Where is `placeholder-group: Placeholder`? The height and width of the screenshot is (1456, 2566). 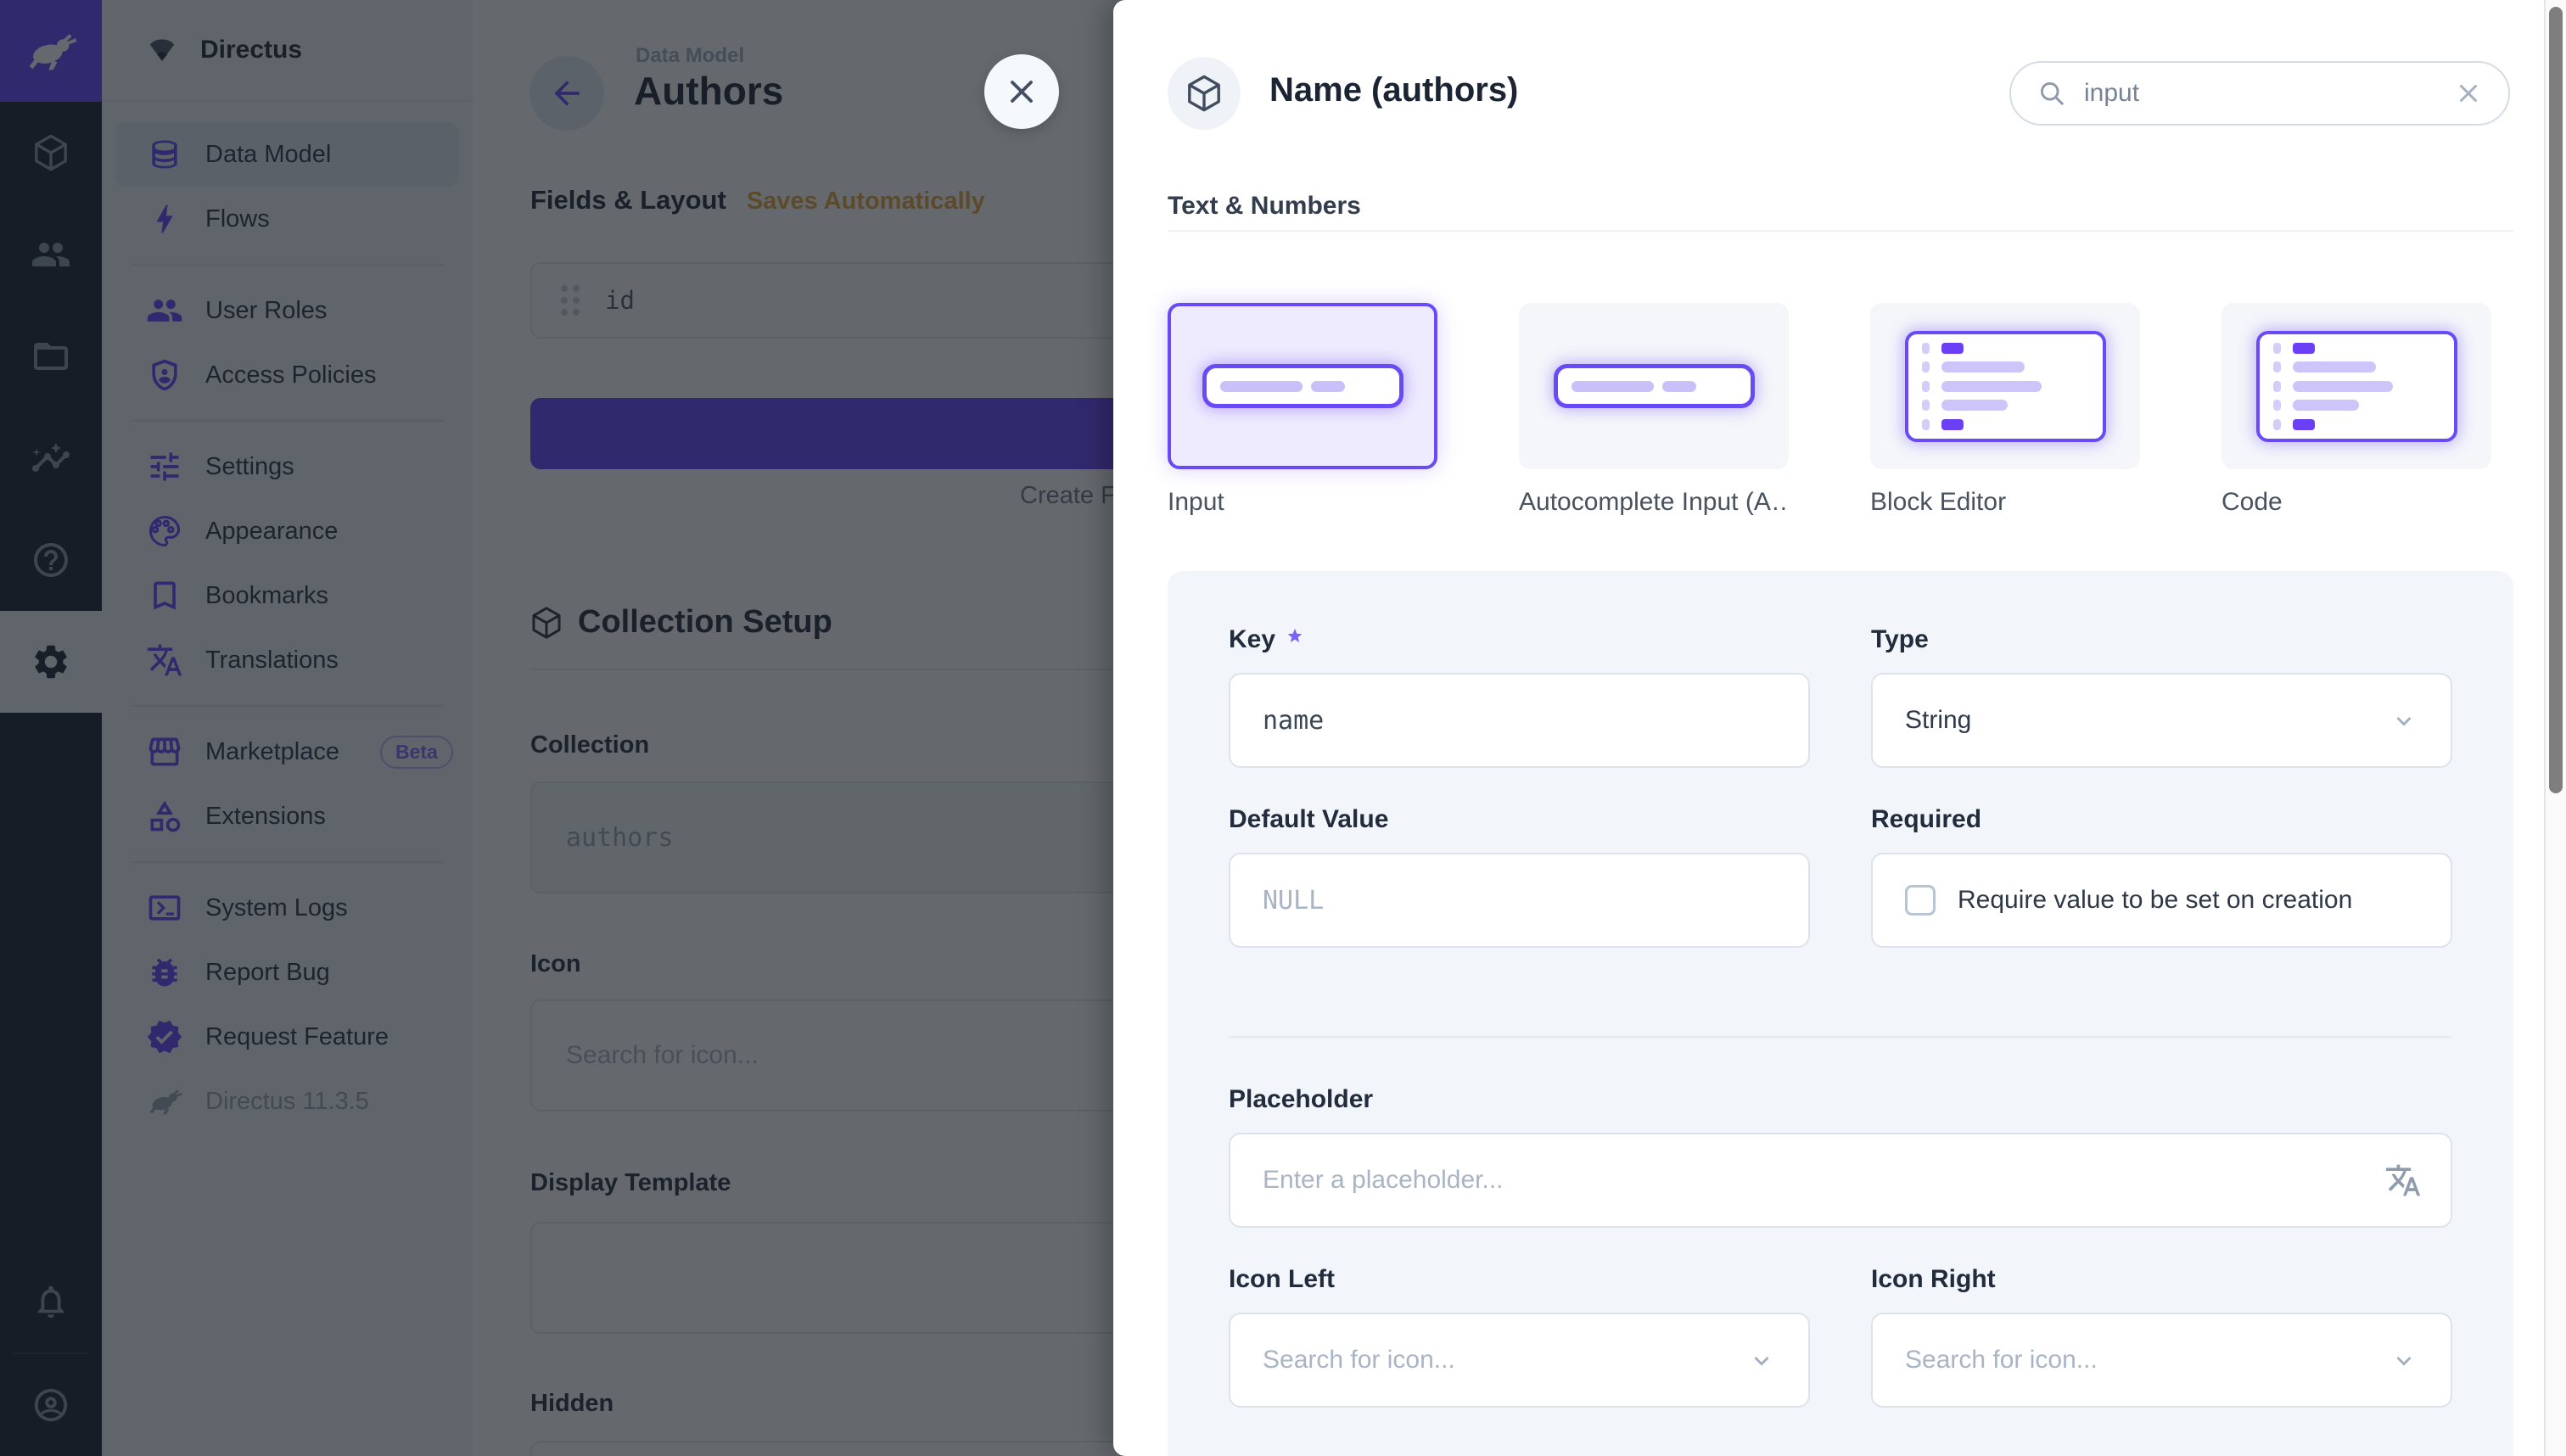 placeholder-group: Placeholder is located at coordinates (1840, 1156).